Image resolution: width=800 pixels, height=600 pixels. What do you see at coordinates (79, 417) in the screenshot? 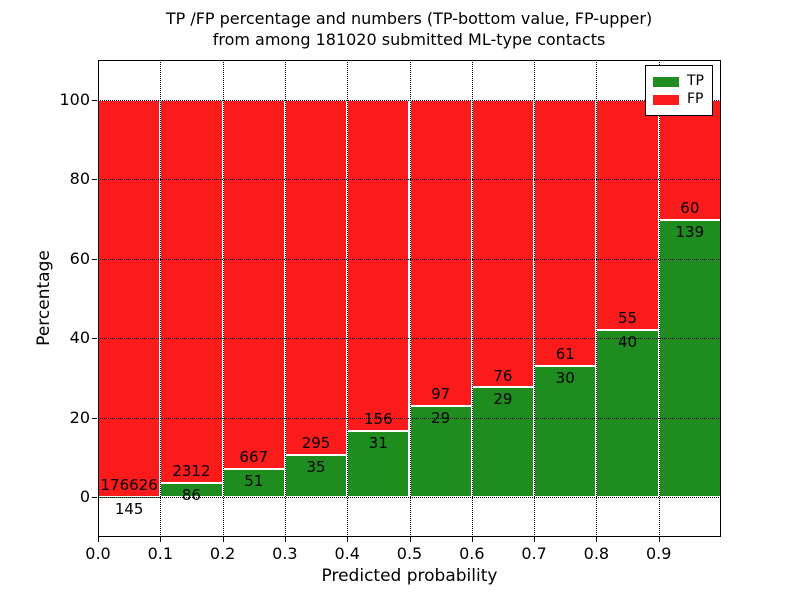
I see `y-tick-label: 20` at bounding box center [79, 417].